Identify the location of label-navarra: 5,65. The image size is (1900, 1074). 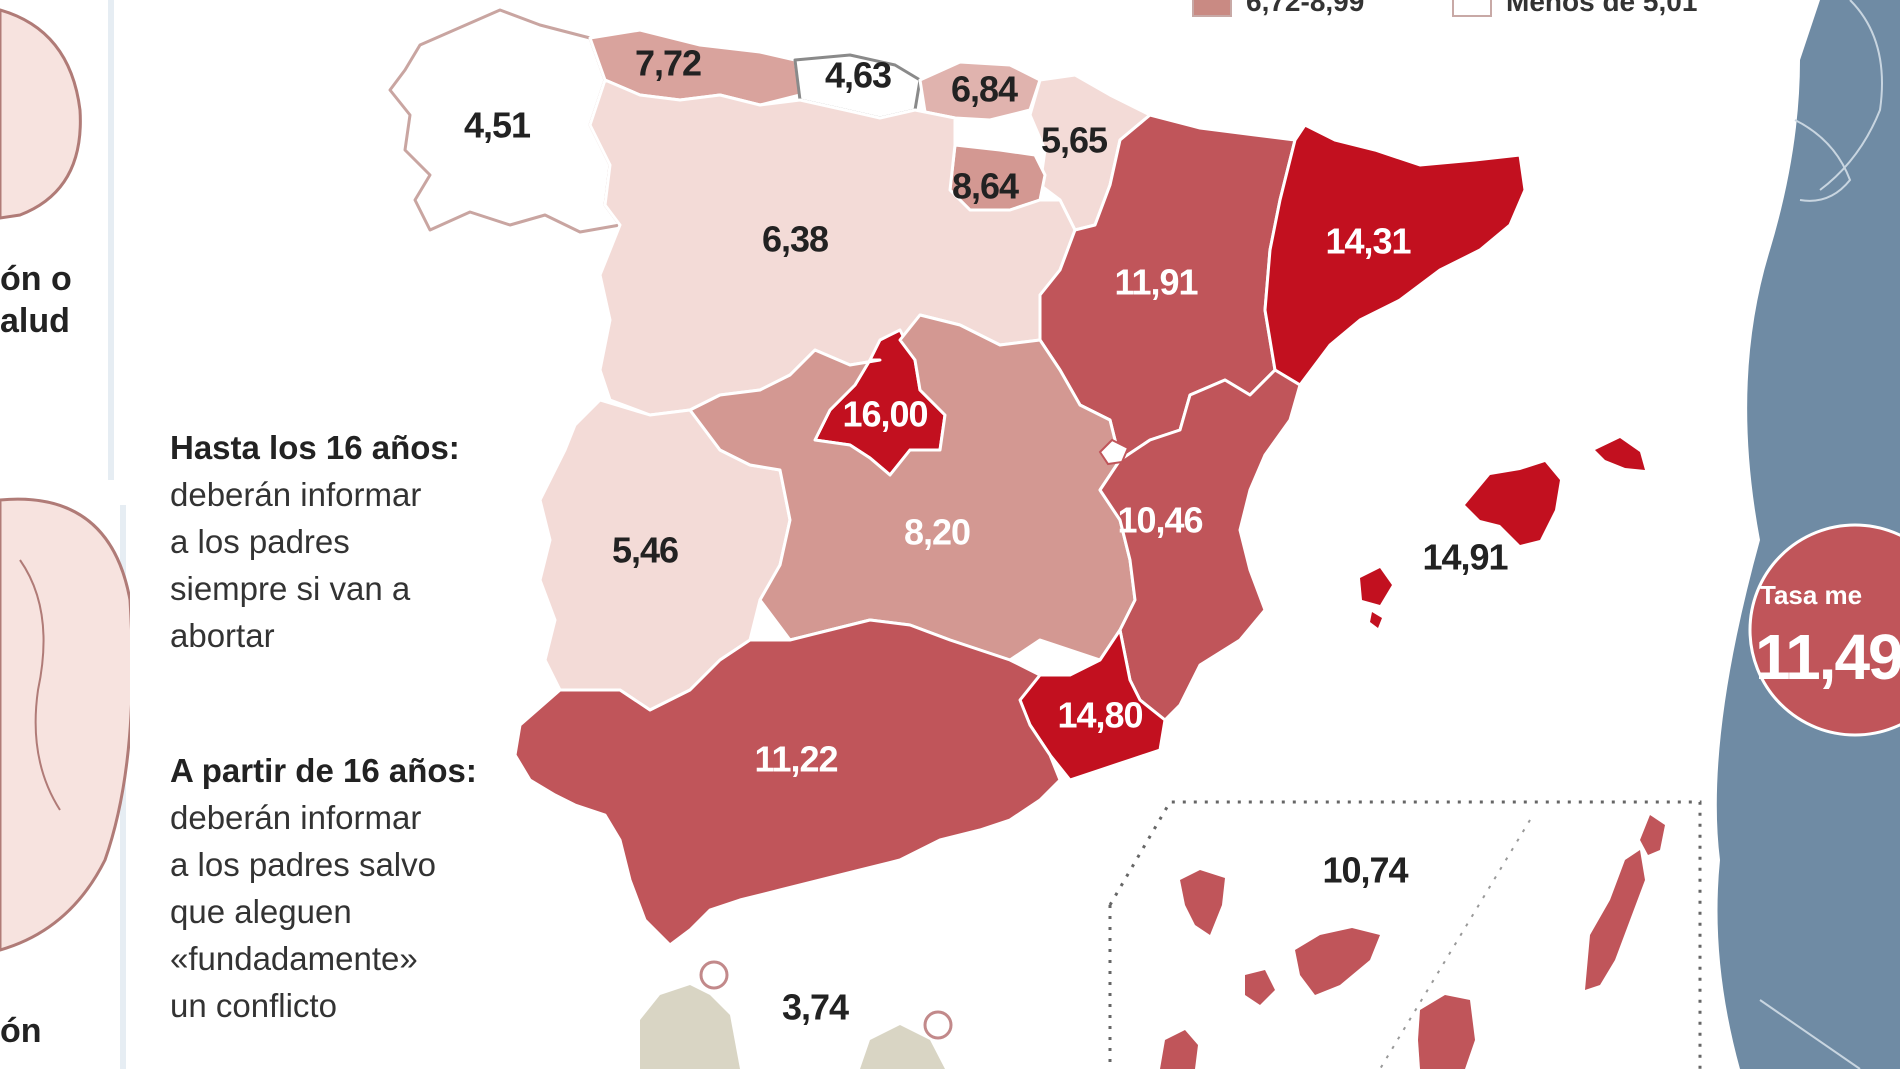
(1074, 140).